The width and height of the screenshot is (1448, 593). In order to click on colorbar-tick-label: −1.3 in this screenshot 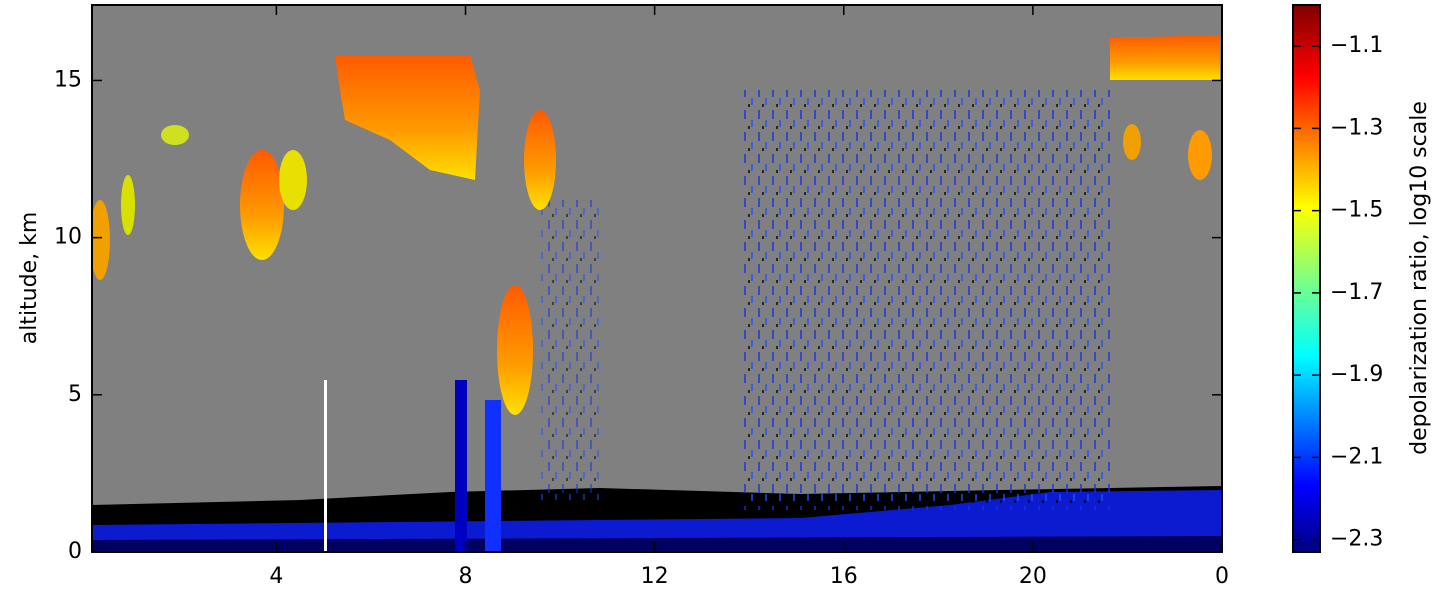, I will do `click(1356, 127)`.